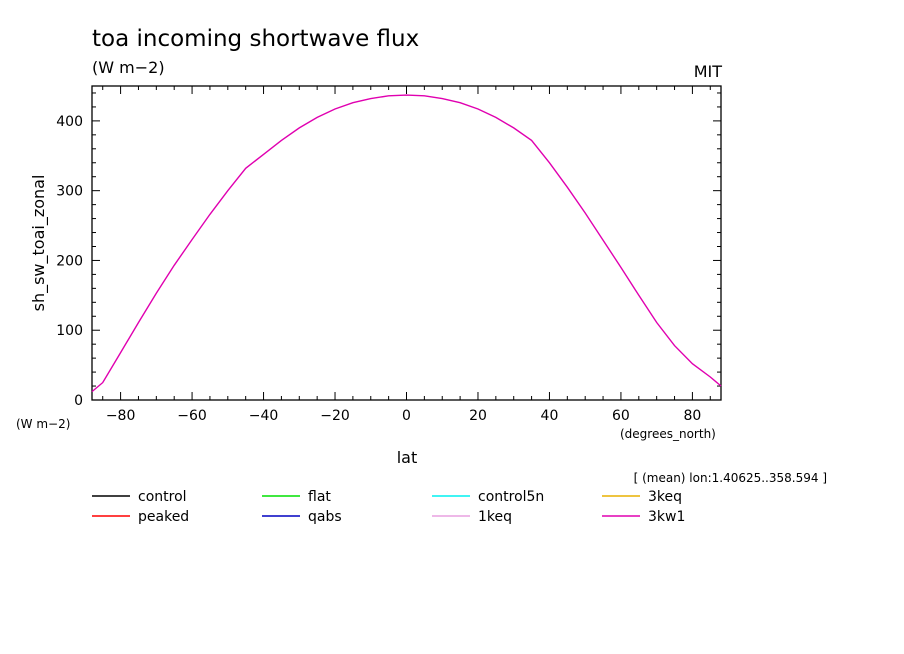  What do you see at coordinates (642, 497) in the screenshot?
I see `legend-item: 3keq` at bounding box center [642, 497].